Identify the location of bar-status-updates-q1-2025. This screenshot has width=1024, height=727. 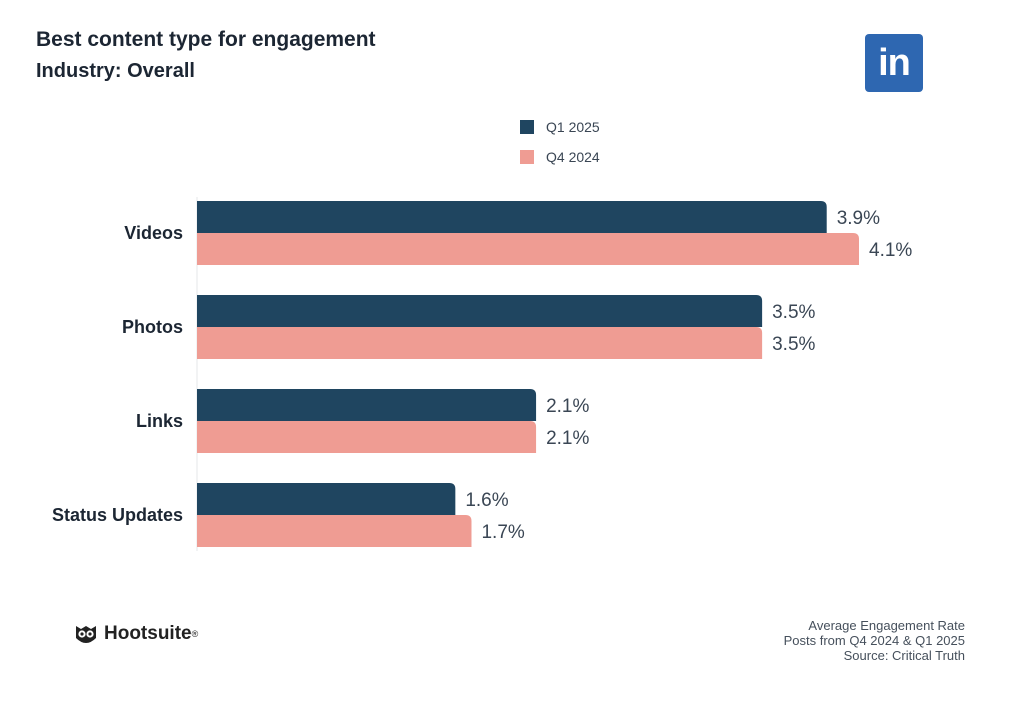
(326, 499).